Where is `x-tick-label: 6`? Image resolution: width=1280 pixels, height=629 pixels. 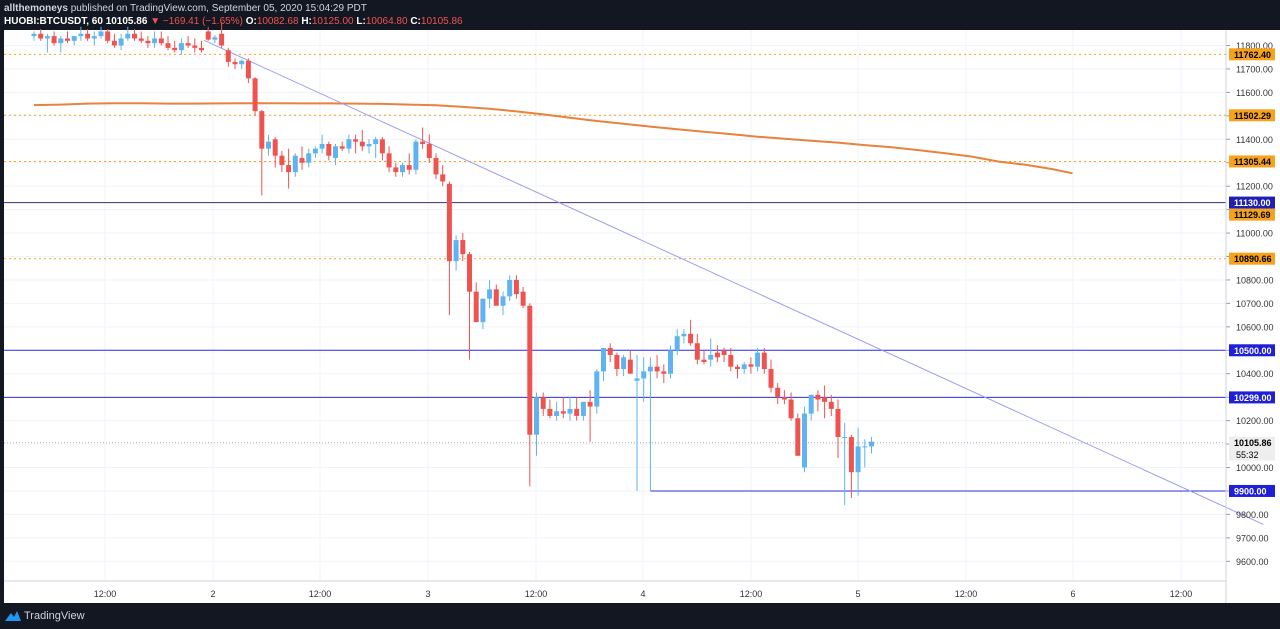
x-tick-label: 6 is located at coordinates (1072, 594).